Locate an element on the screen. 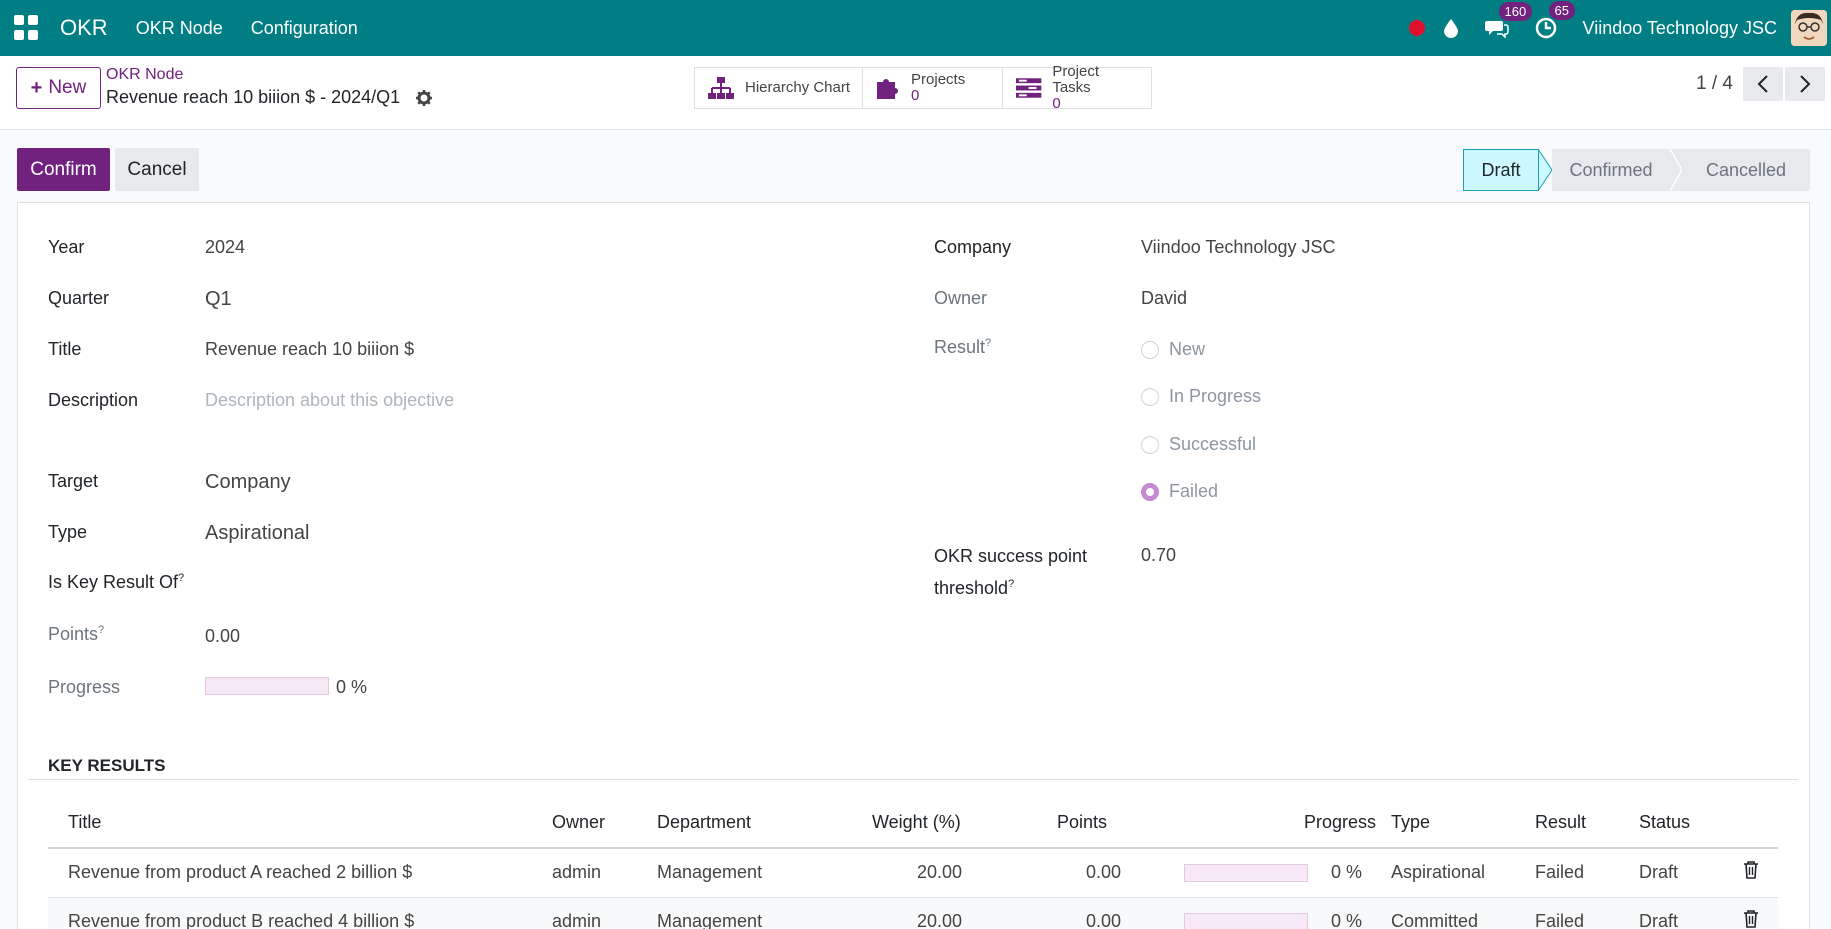 This screenshot has width=1831, height=929. col-weight: Weight (%) is located at coordinates (916, 822).